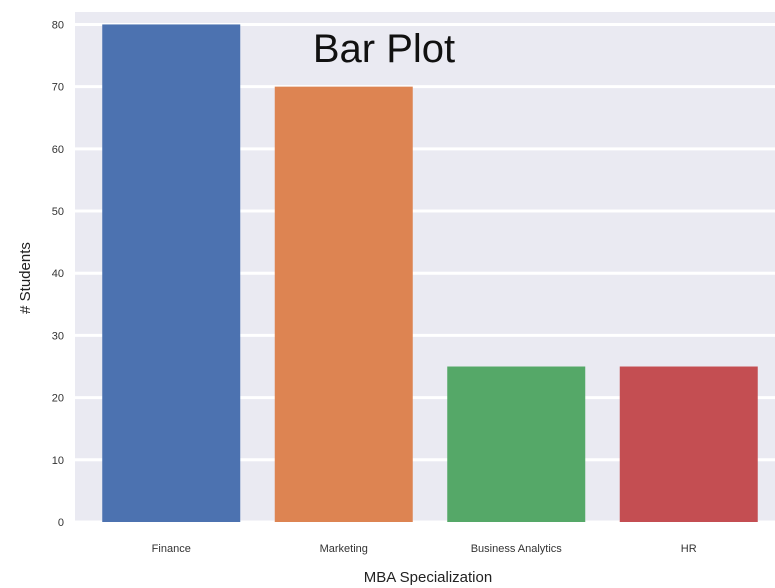 This screenshot has height=588, width=775. What do you see at coordinates (25, 278) in the screenshot?
I see `y-axis-title: # Students` at bounding box center [25, 278].